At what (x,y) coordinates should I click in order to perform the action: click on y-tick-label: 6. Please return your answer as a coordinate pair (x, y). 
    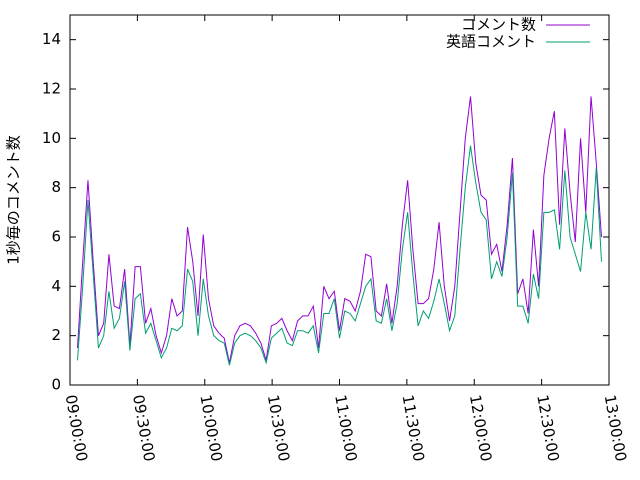
    Looking at the image, I should click on (56, 237).